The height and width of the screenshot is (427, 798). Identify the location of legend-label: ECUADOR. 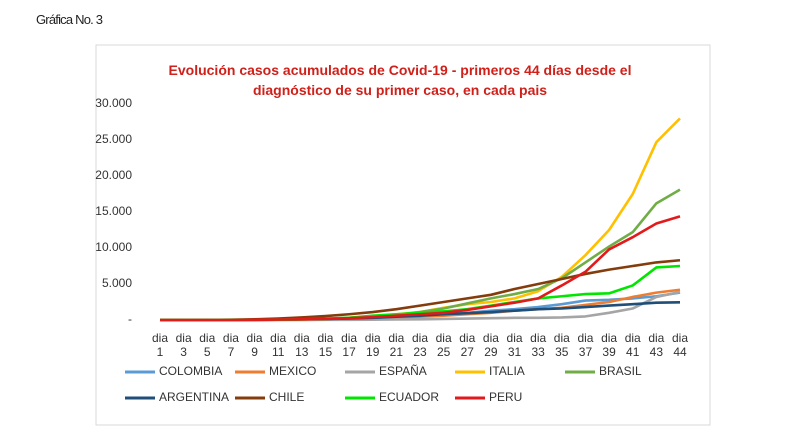
(409, 397).